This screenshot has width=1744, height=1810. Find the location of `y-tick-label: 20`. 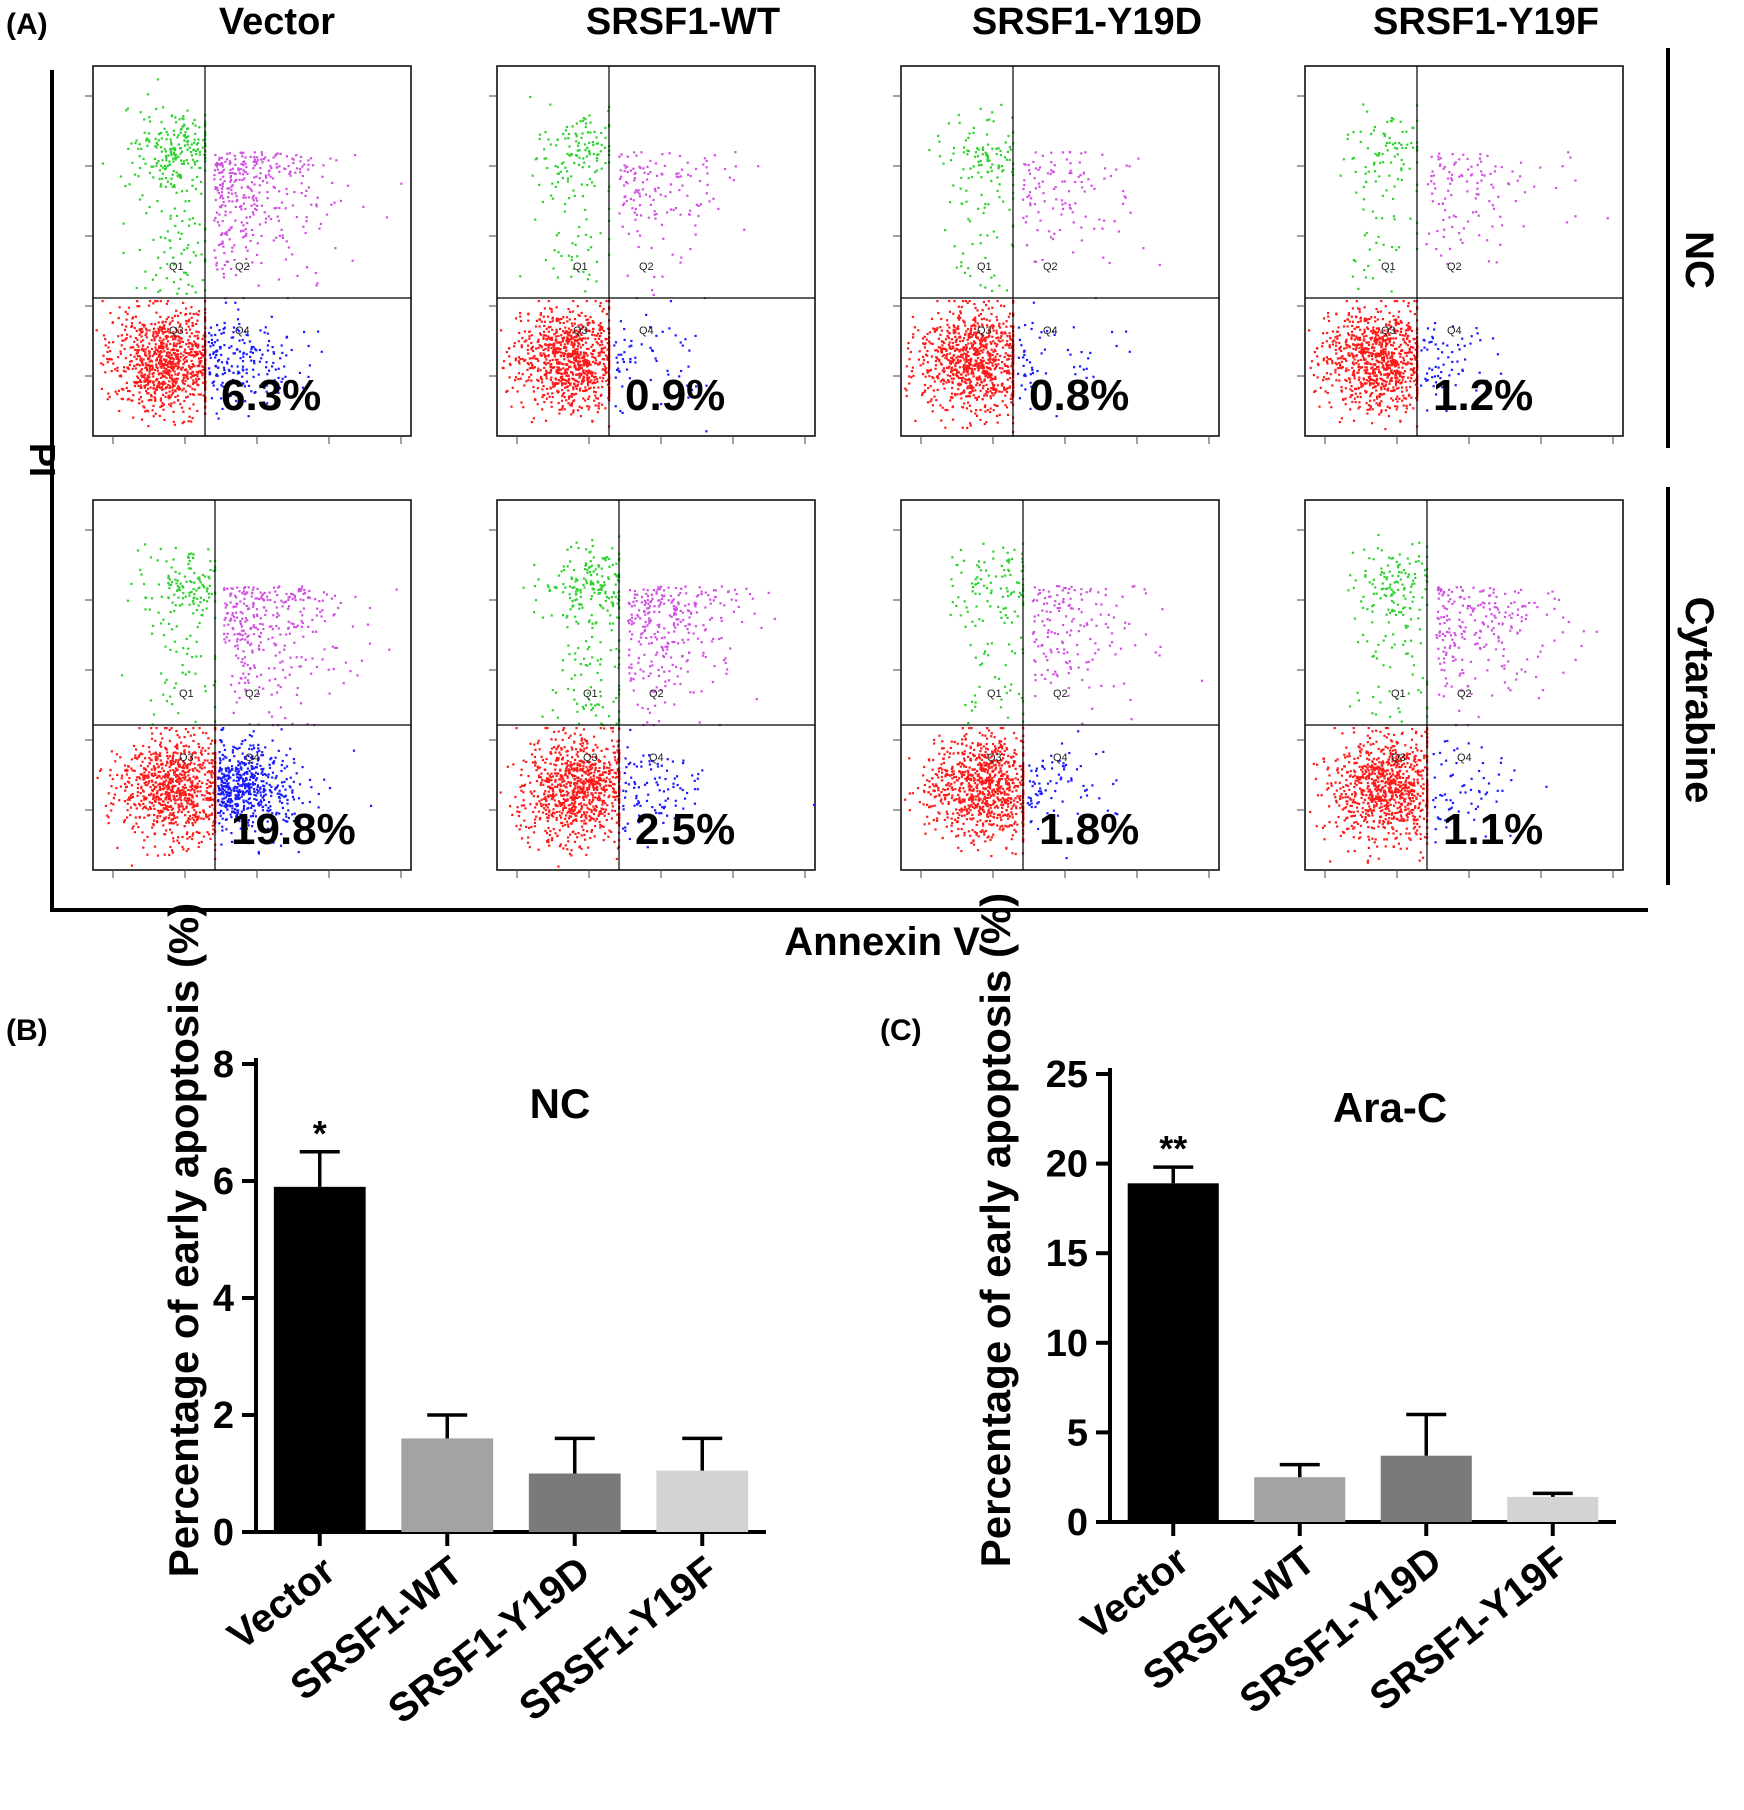

y-tick-label: 20 is located at coordinates (1067, 1165).